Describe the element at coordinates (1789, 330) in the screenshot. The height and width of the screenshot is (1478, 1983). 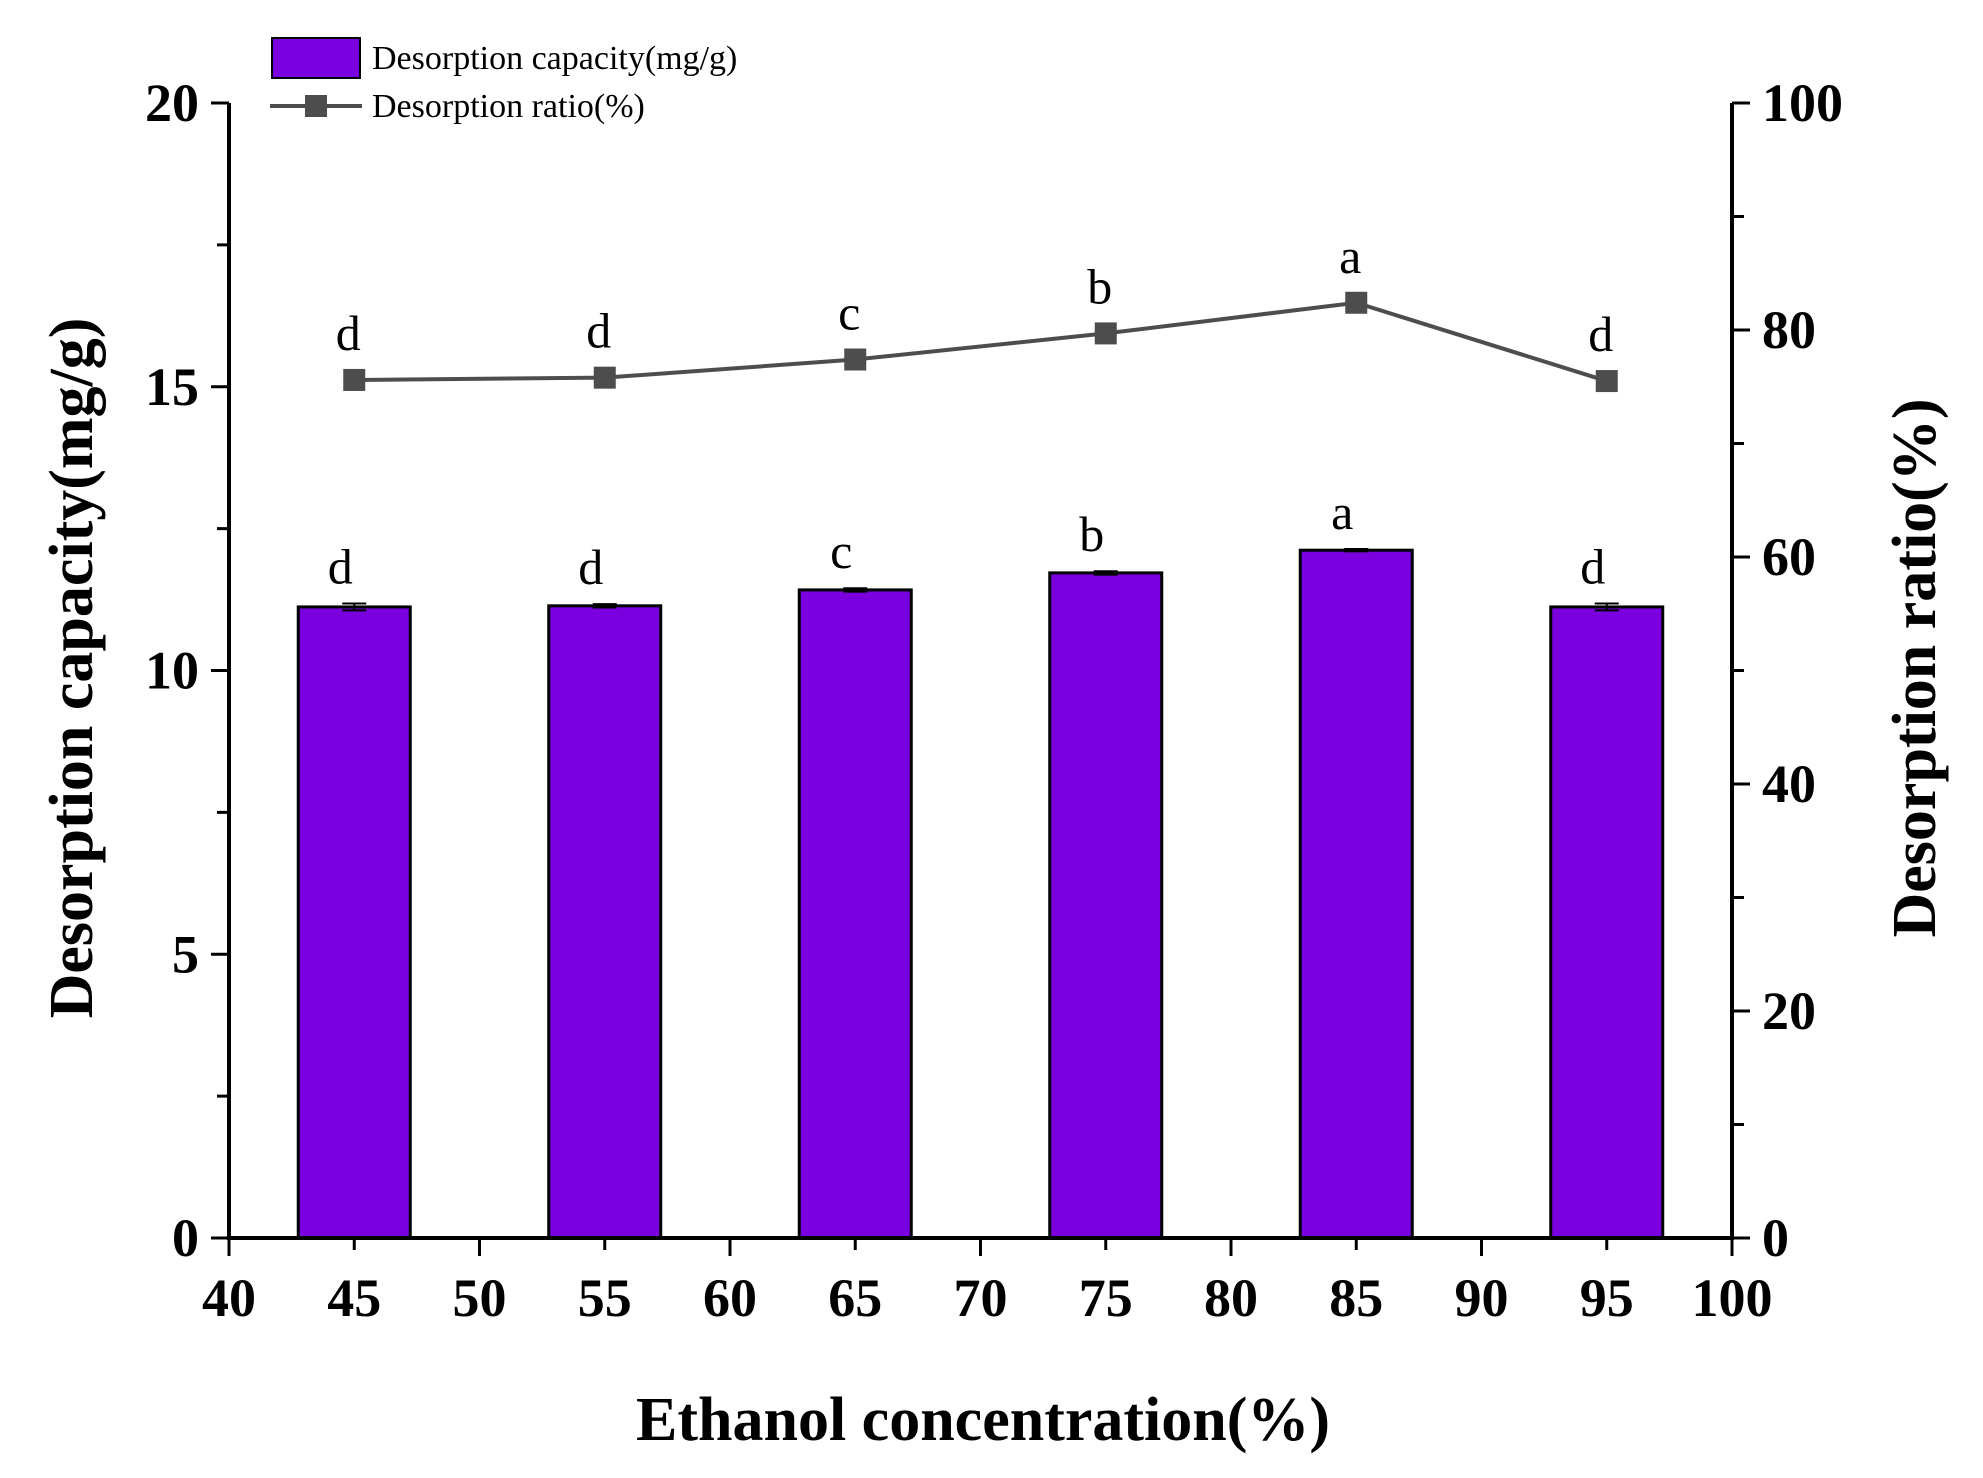
I see `right-y-tick-label-80: 80` at that location.